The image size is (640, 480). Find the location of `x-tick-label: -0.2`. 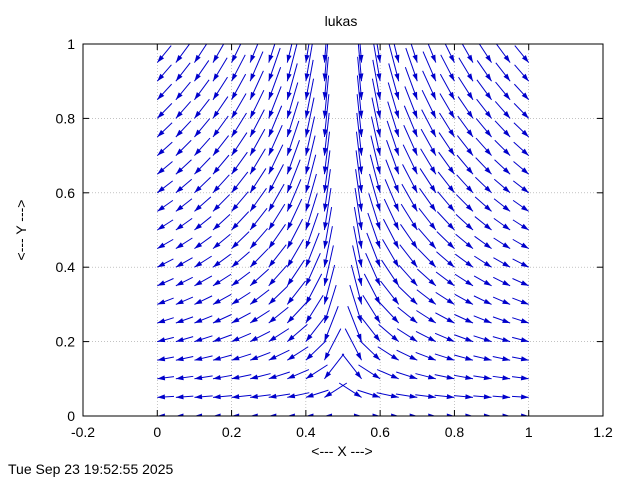

x-tick-label: -0.2 is located at coordinates (83, 432).